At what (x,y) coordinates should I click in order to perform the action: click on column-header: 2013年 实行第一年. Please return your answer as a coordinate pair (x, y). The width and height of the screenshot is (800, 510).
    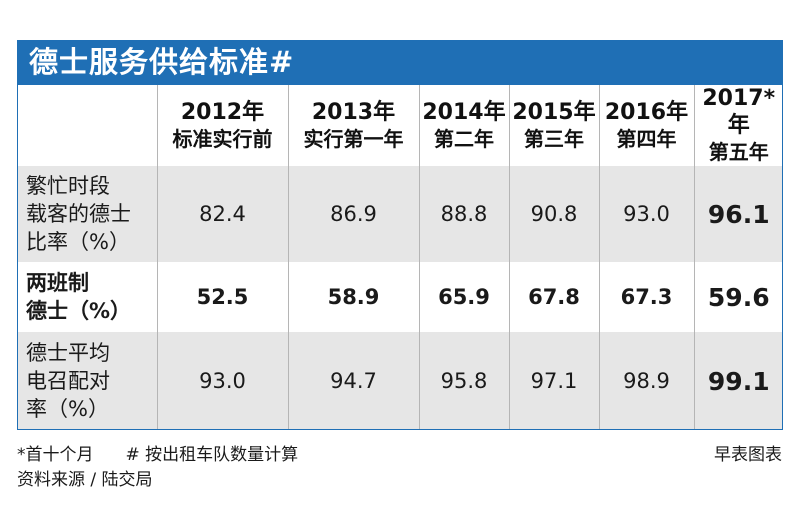
    Looking at the image, I should click on (353, 125).